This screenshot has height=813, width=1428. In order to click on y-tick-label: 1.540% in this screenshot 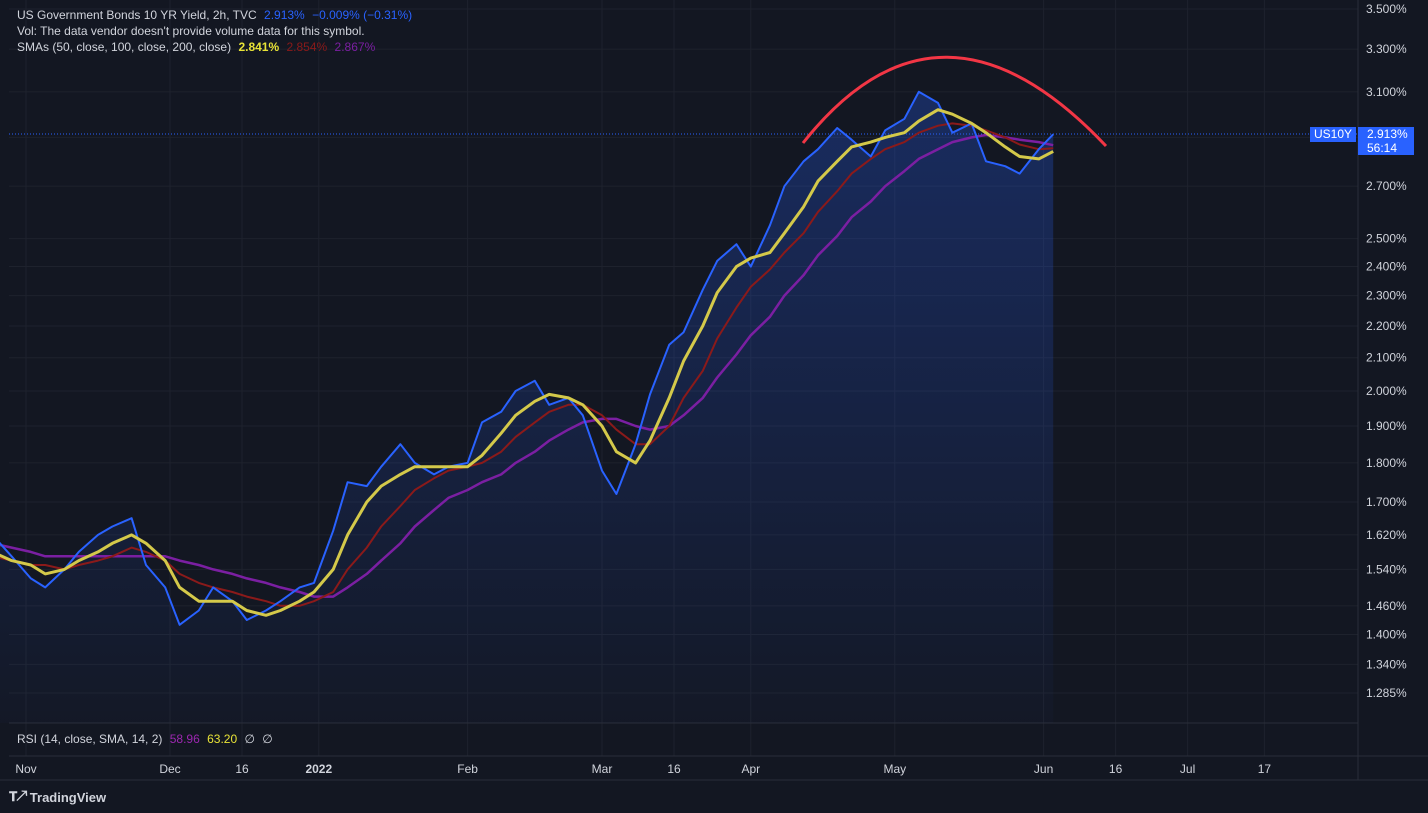, I will do `click(1386, 569)`.